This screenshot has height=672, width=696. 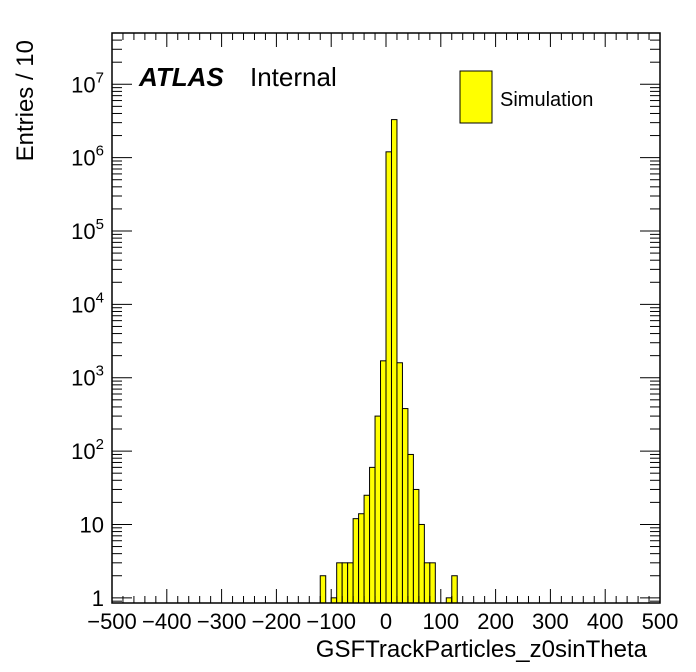 I want to click on y-tick-label: 10, so click(x=92, y=524).